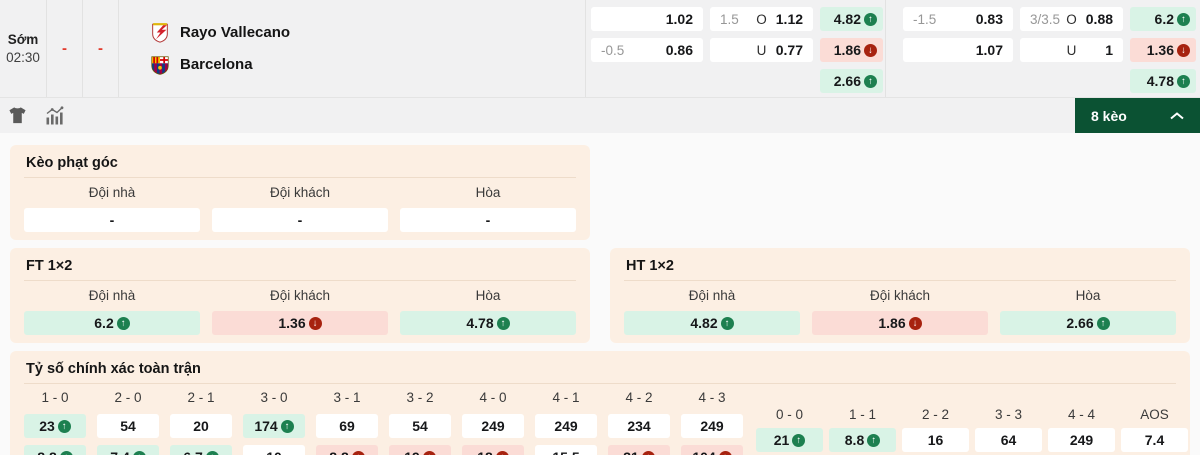  I want to click on ft-draw-cell: 4.78, so click(488, 323).